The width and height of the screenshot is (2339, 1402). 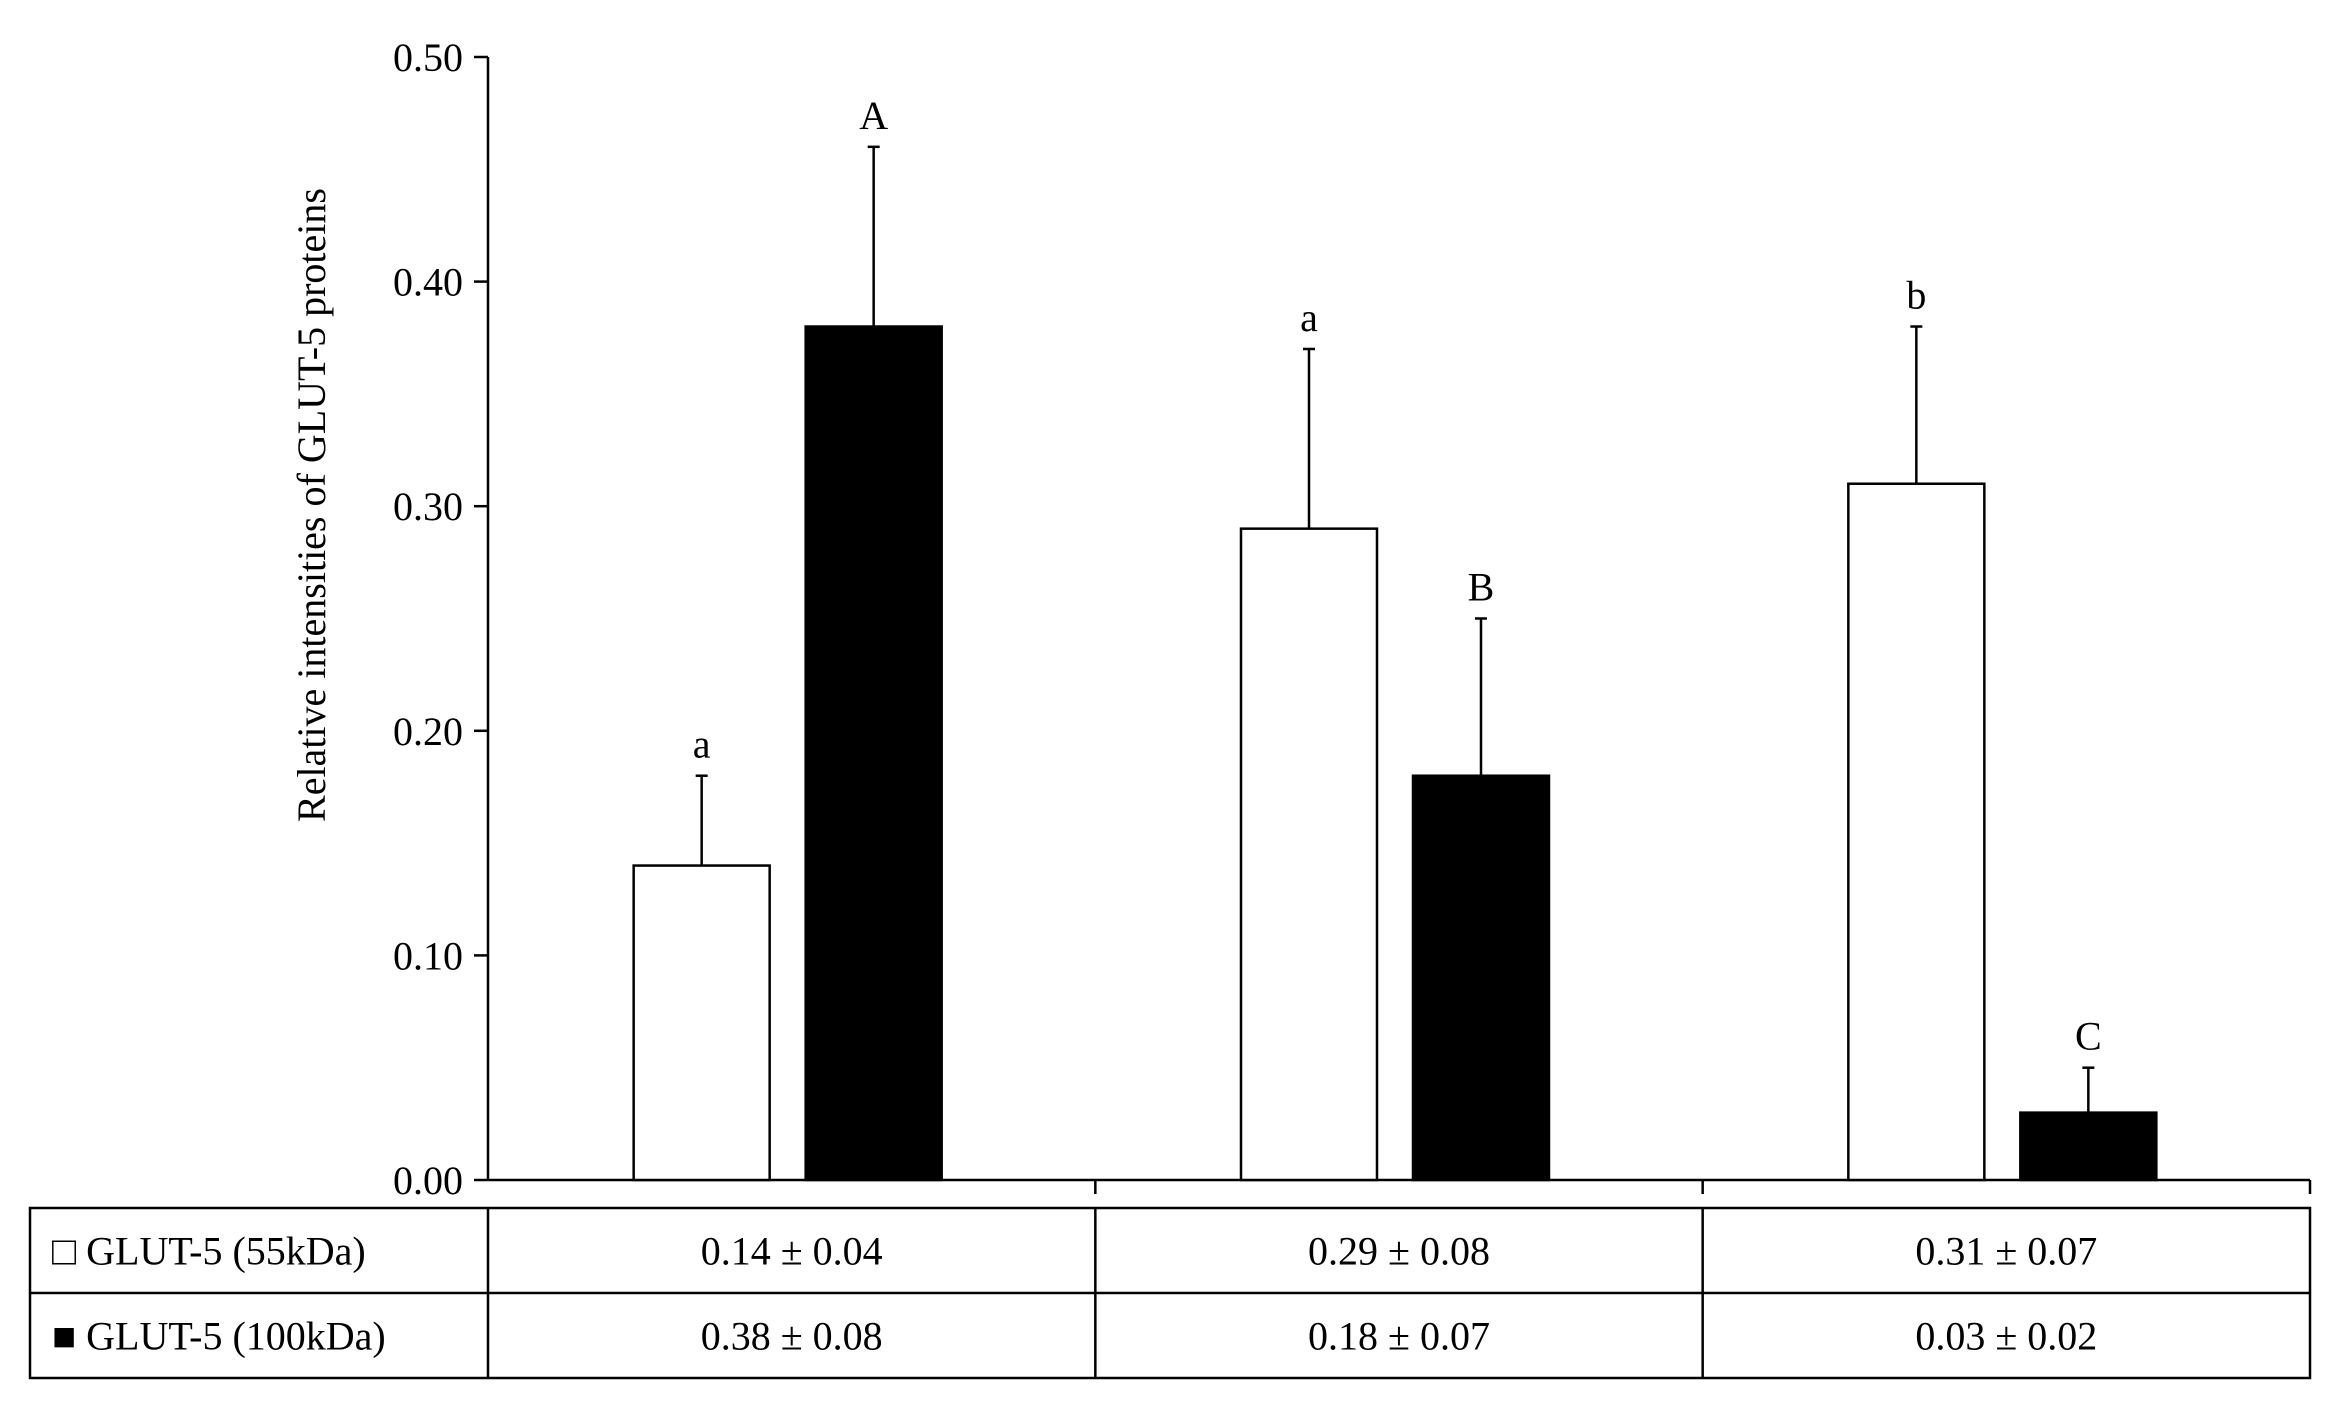 What do you see at coordinates (311, 505) in the screenshot?
I see `y-axis-title: Relative intensities of GLUT-5 proteins` at bounding box center [311, 505].